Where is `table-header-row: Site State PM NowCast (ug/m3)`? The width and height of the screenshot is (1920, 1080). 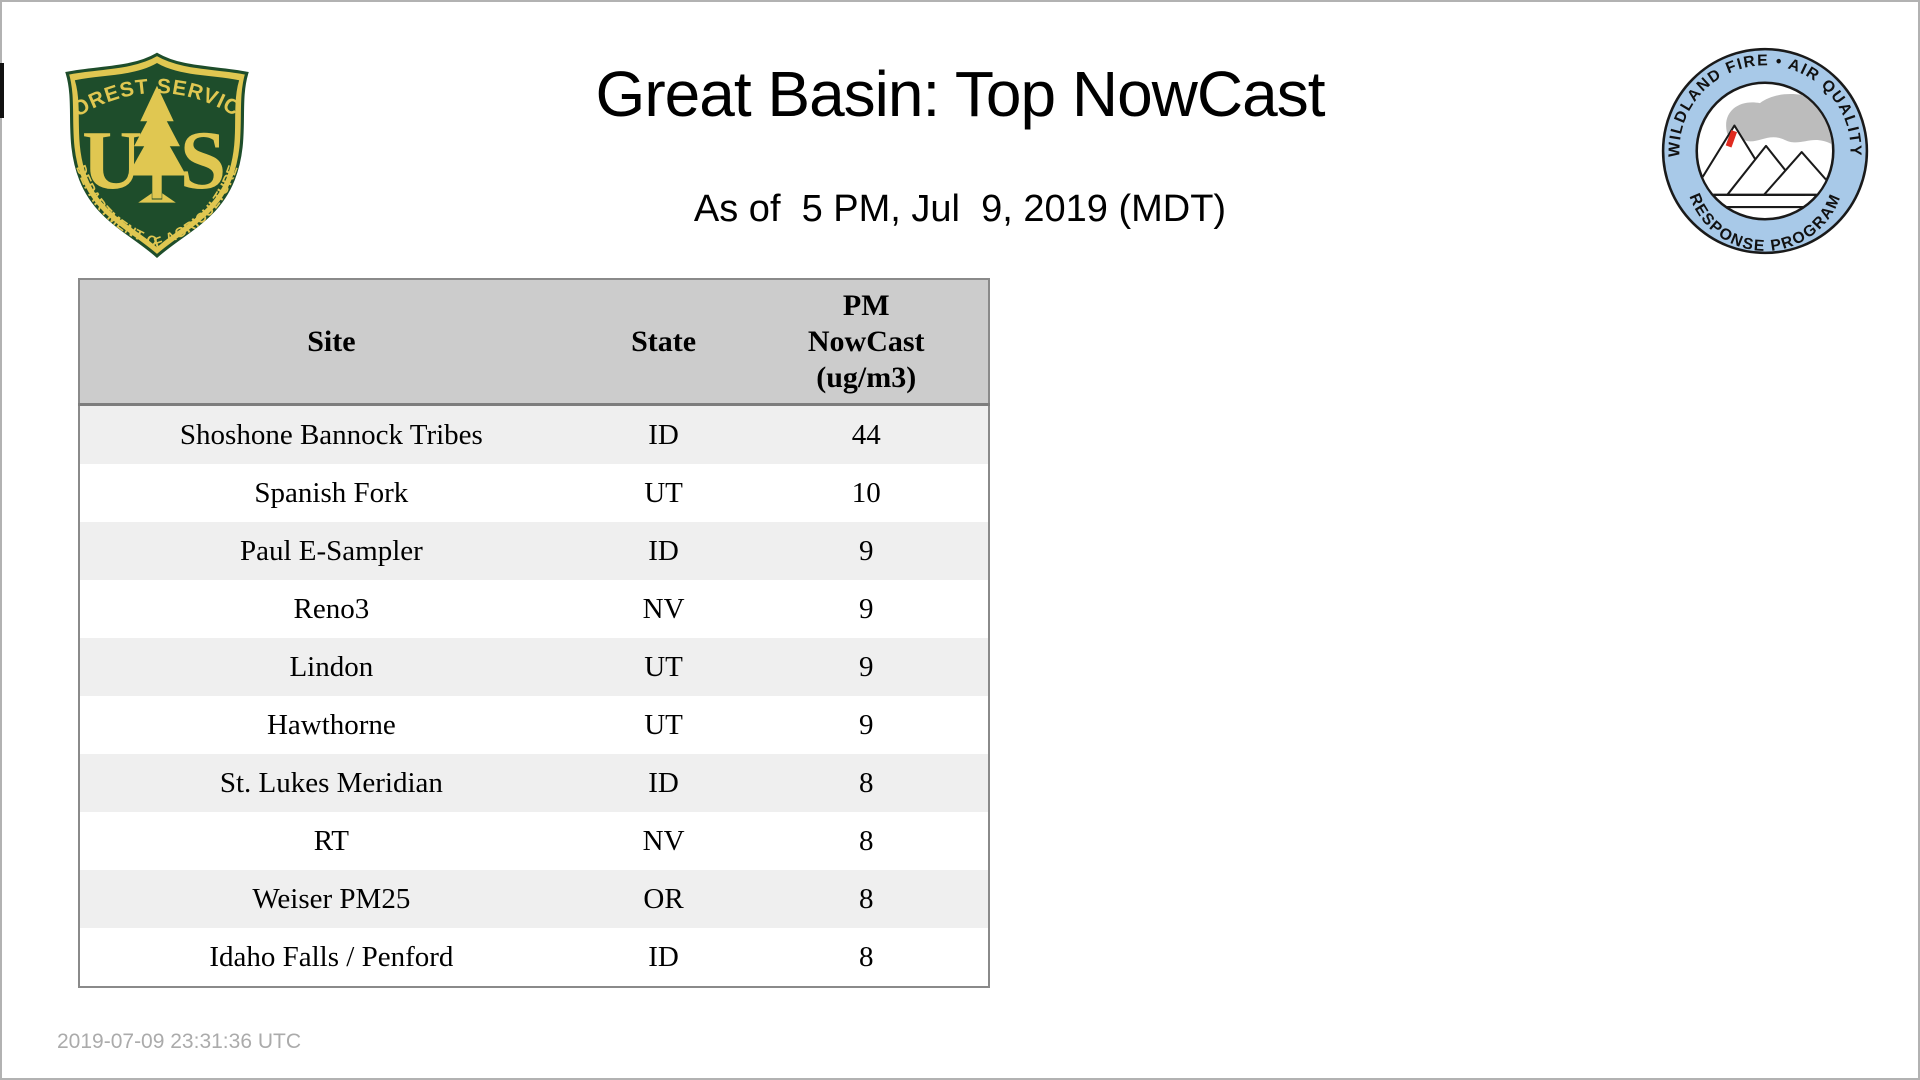 table-header-row: Site State PM NowCast (ug/m3) is located at coordinates (534, 342).